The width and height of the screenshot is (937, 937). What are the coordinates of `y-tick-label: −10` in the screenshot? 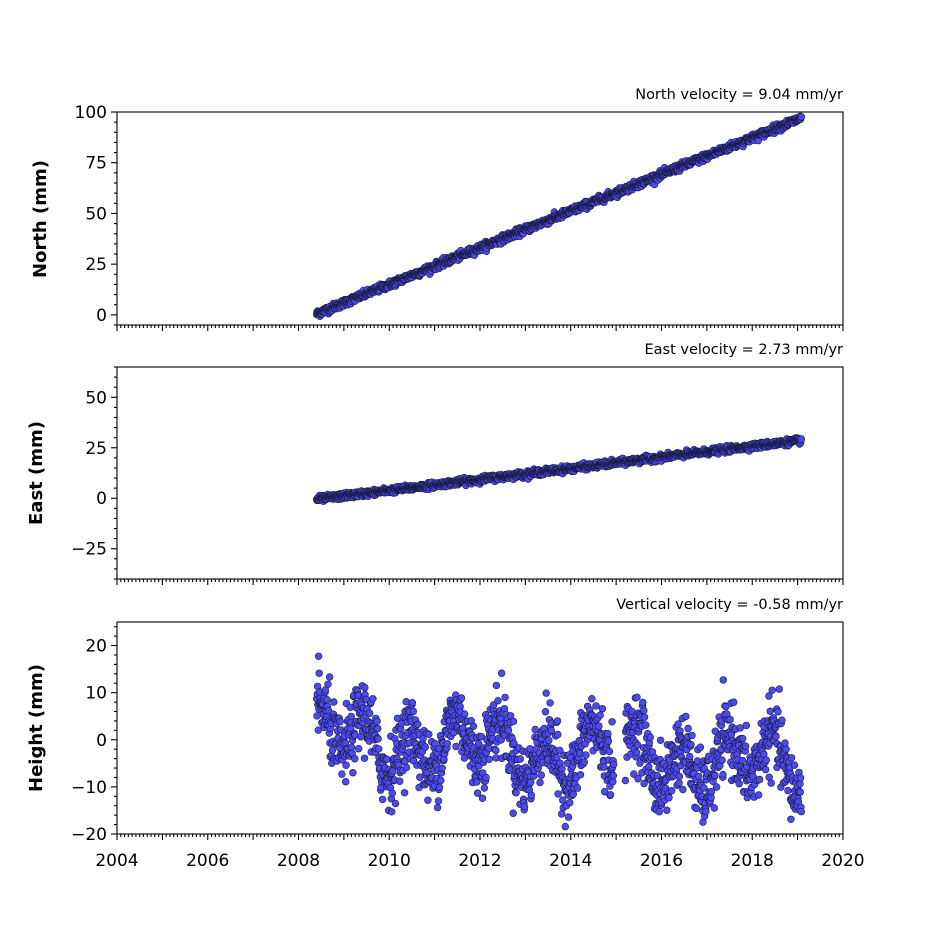 It's located at (89, 788).